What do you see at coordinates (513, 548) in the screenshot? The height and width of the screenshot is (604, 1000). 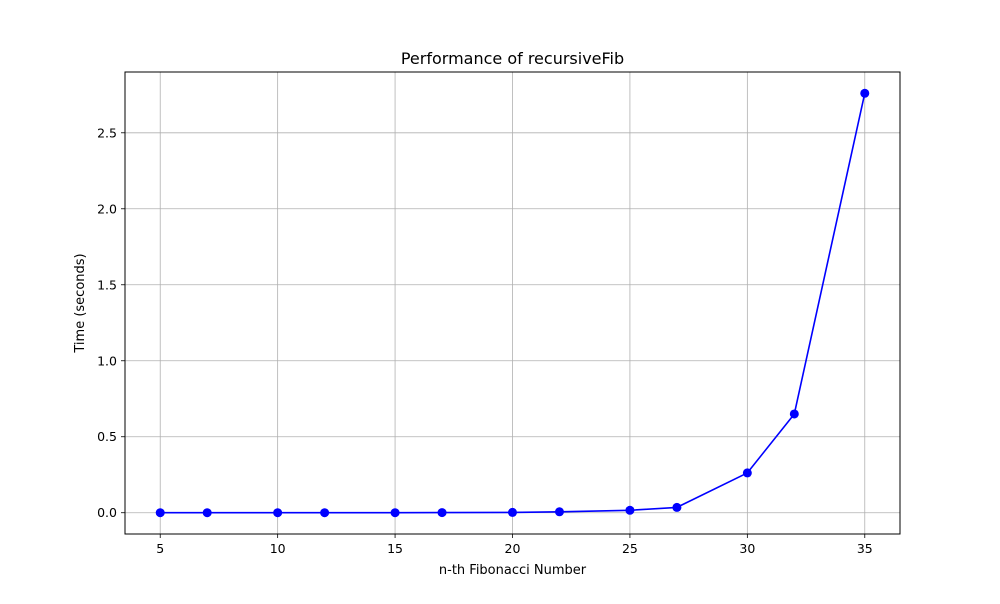 I see `x-tick-label: 20` at bounding box center [513, 548].